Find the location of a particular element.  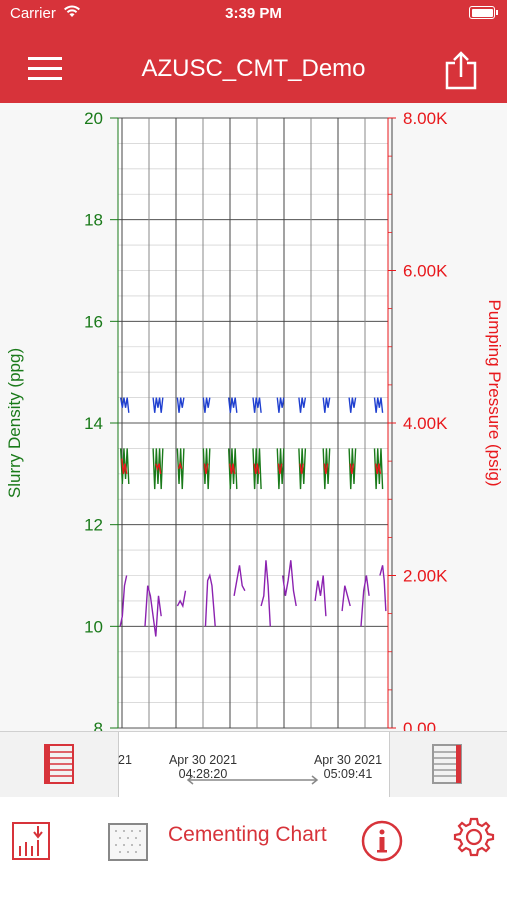

left-tick-label: 8 is located at coordinates (98, 725).